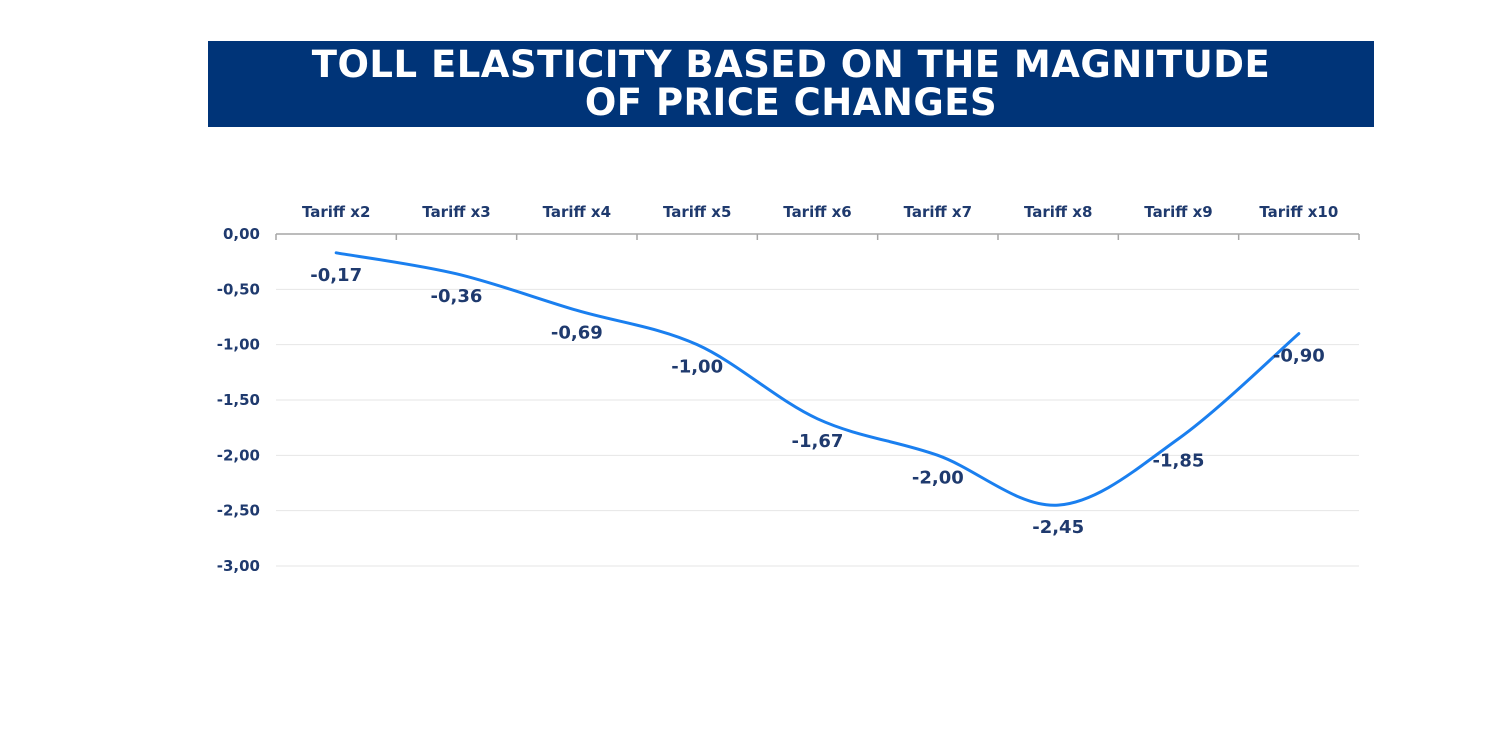  Describe the element at coordinates (1179, 461) in the screenshot. I see `data-label: -1,85` at that location.